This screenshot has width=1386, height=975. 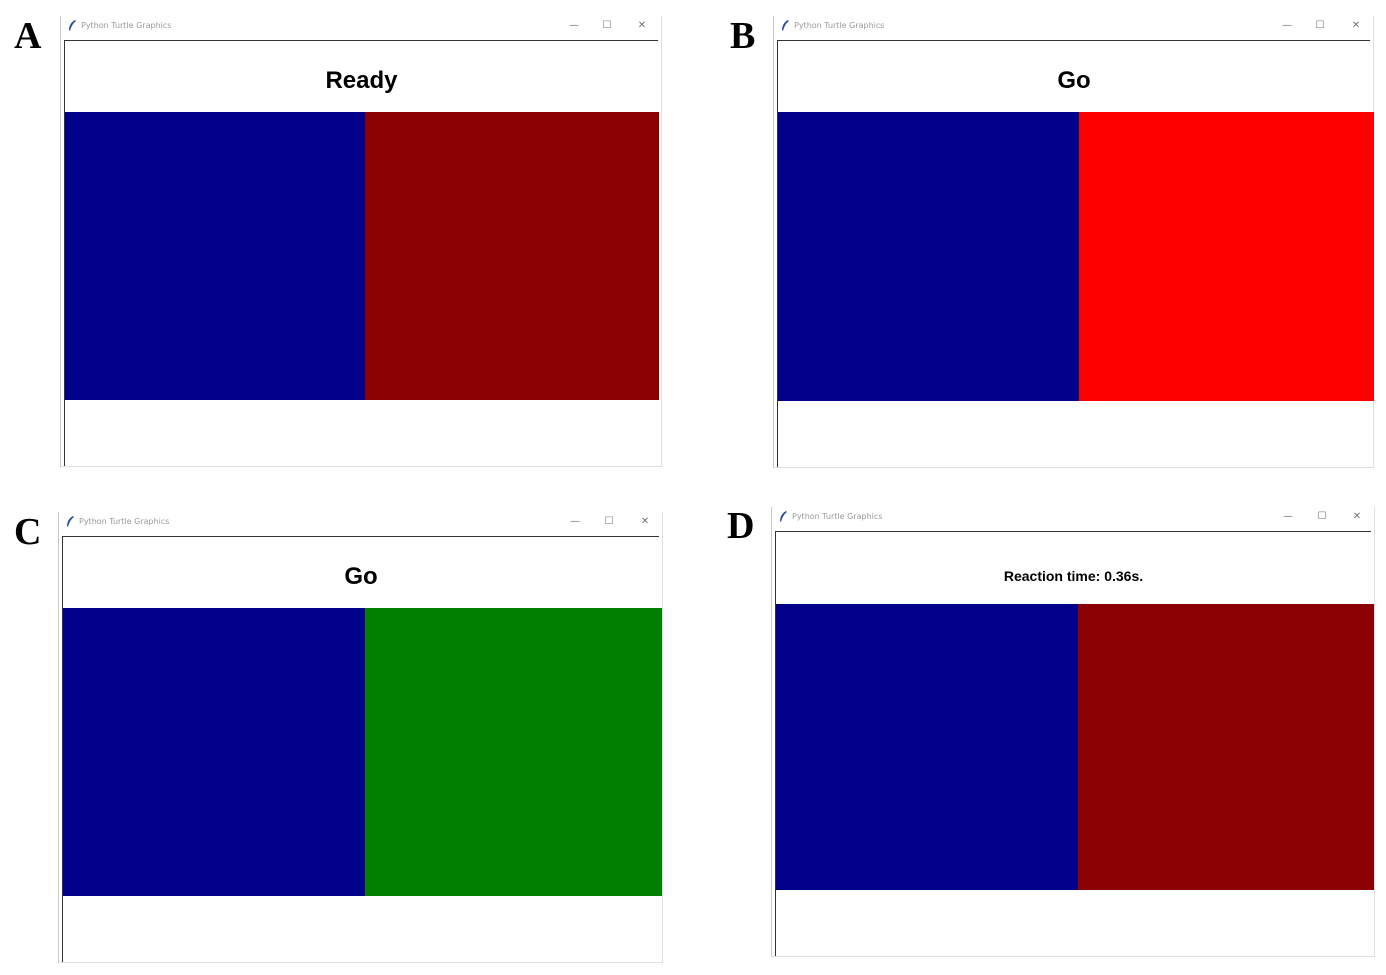 I want to click on status-message: Ready, so click(x=361, y=80).